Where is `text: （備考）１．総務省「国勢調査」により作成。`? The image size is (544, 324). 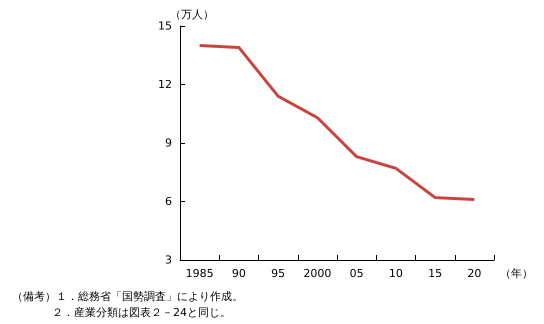 text: （備考）１．総務省「国勢調査」により作成。 is located at coordinates (127, 296).